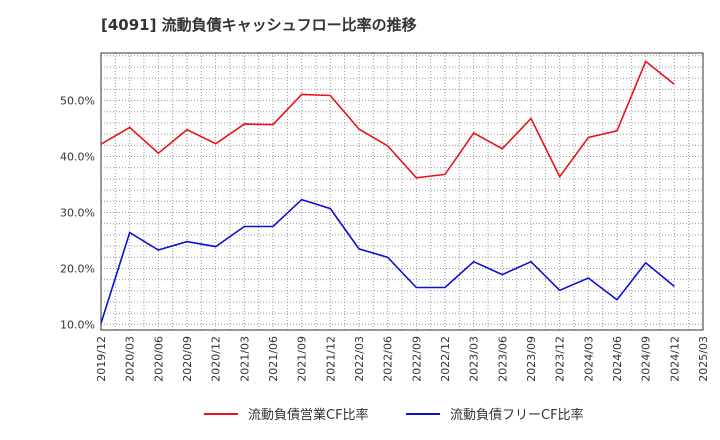  Describe the element at coordinates (101, 359) in the screenshot. I see `x-tick-label: 2019/12` at that location.